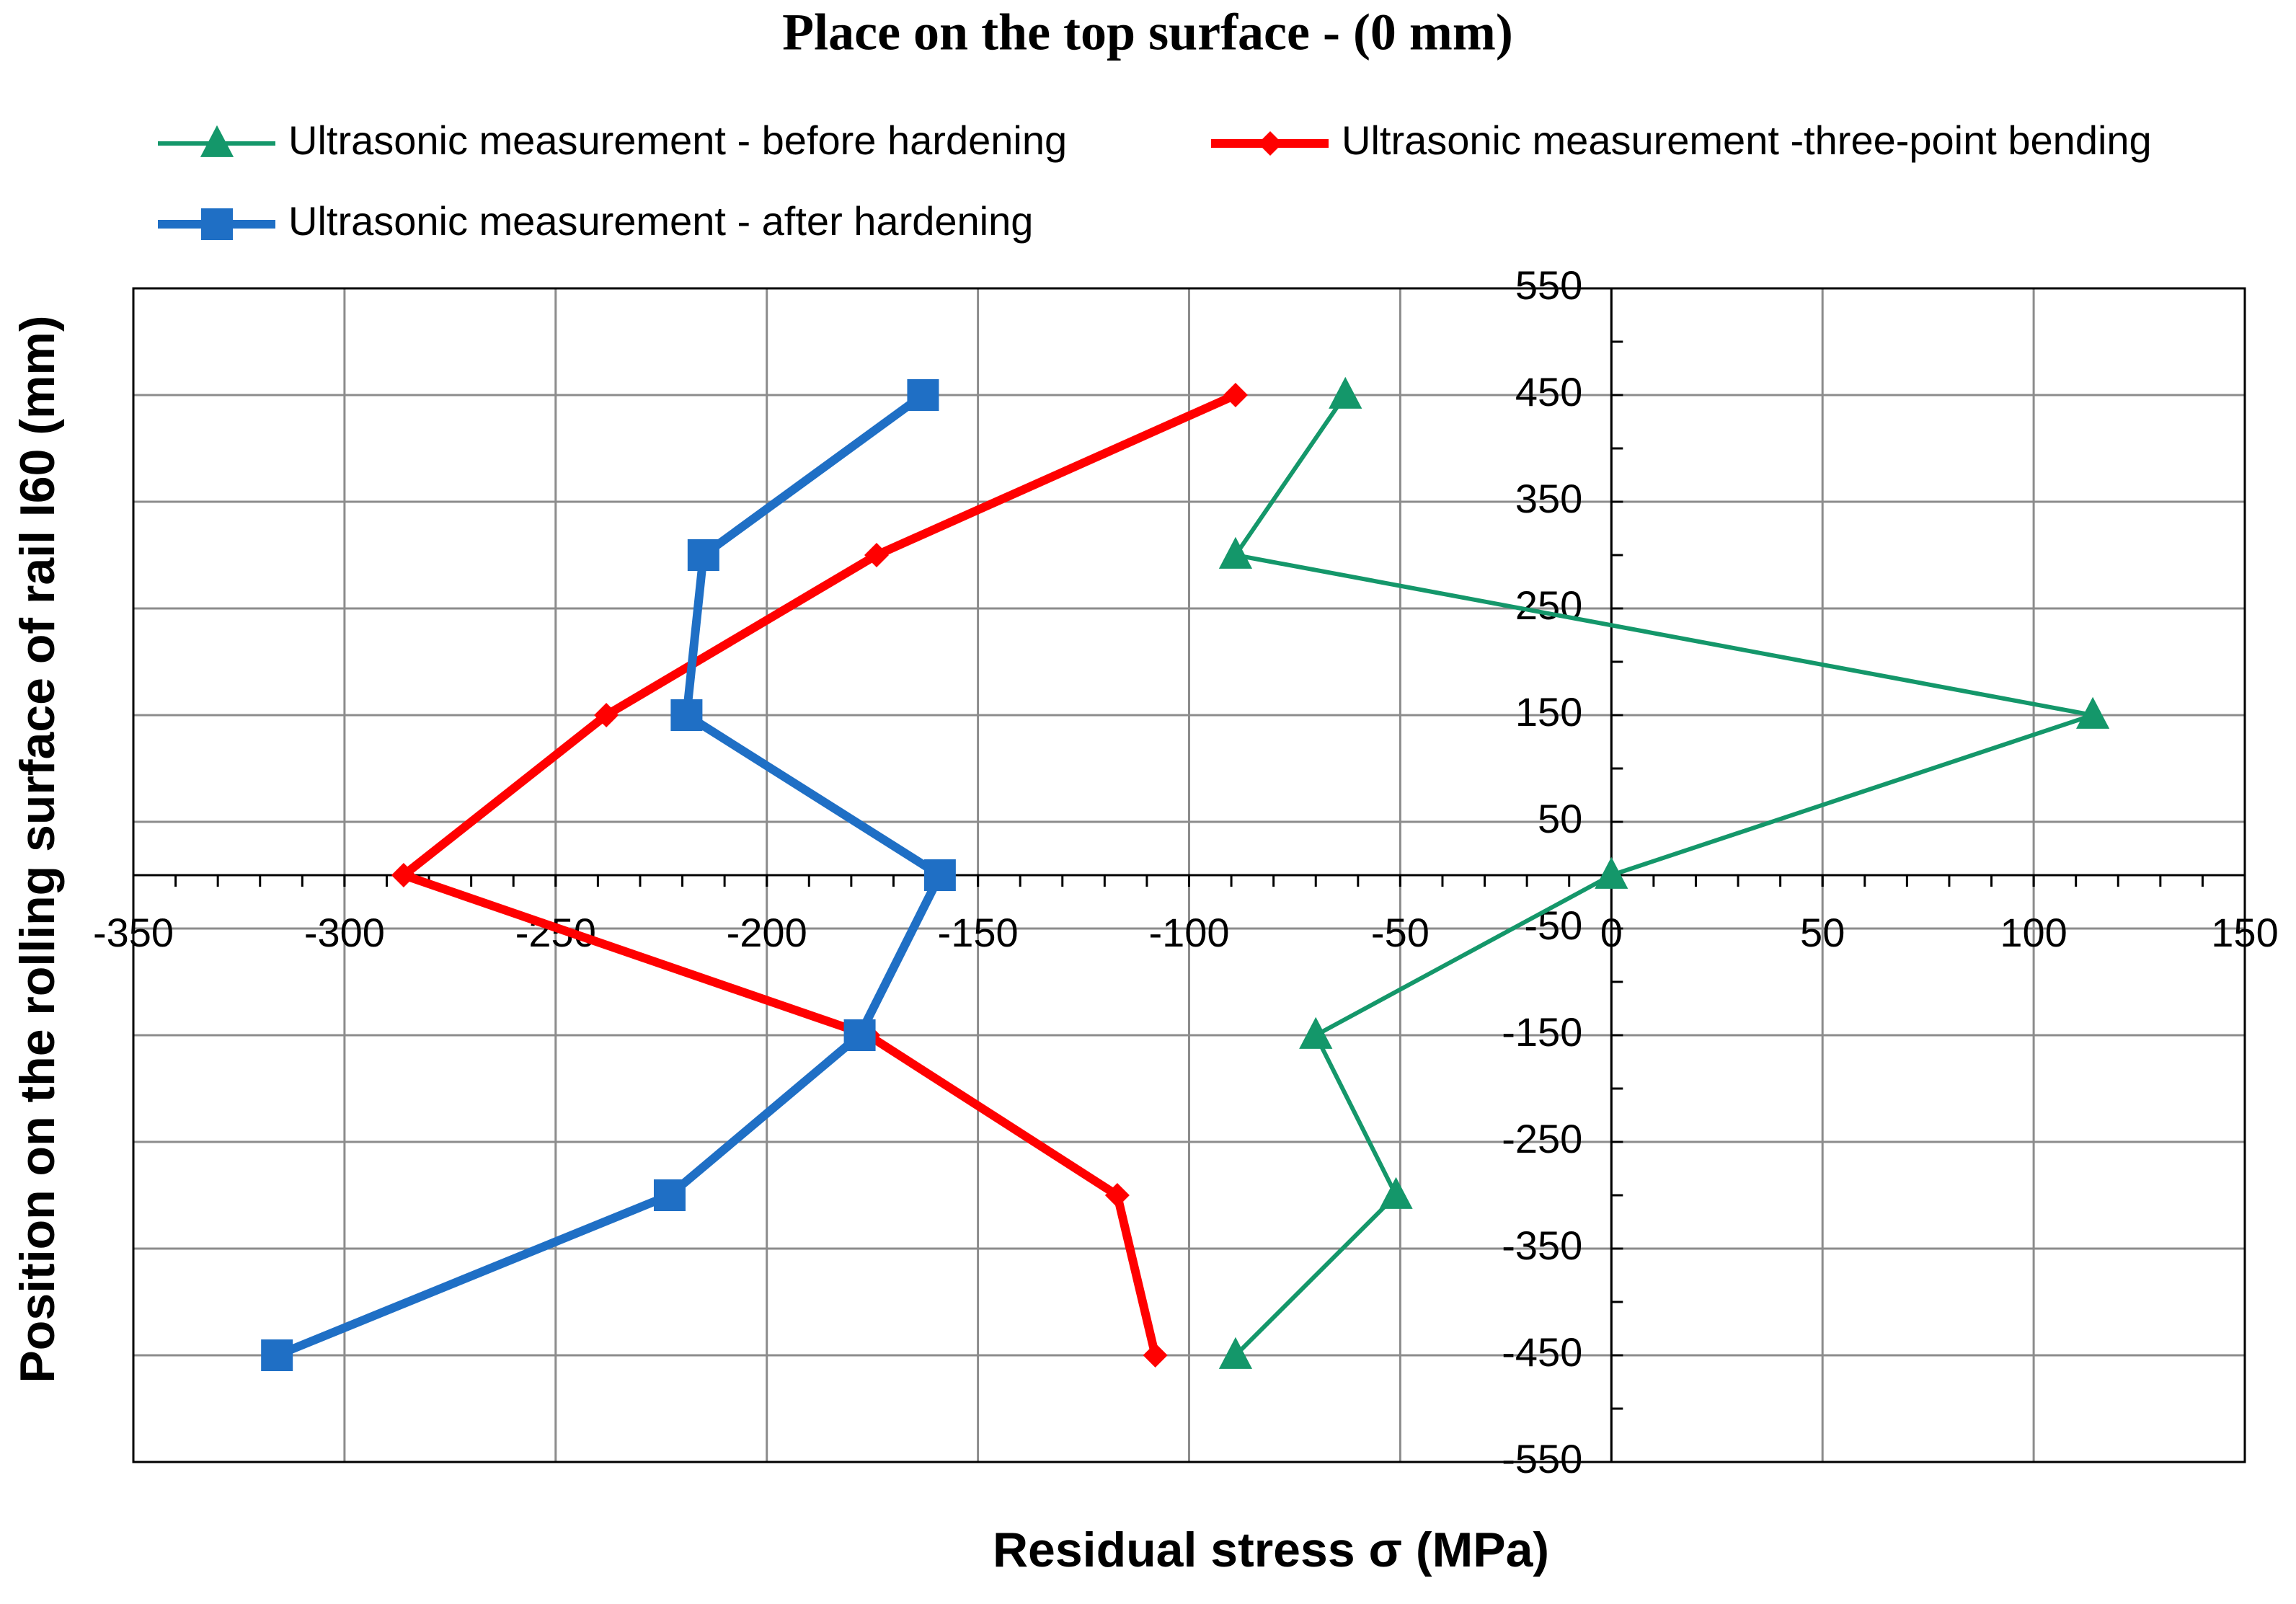  I want to click on y-tick-label: 350, so click(1548, 498).